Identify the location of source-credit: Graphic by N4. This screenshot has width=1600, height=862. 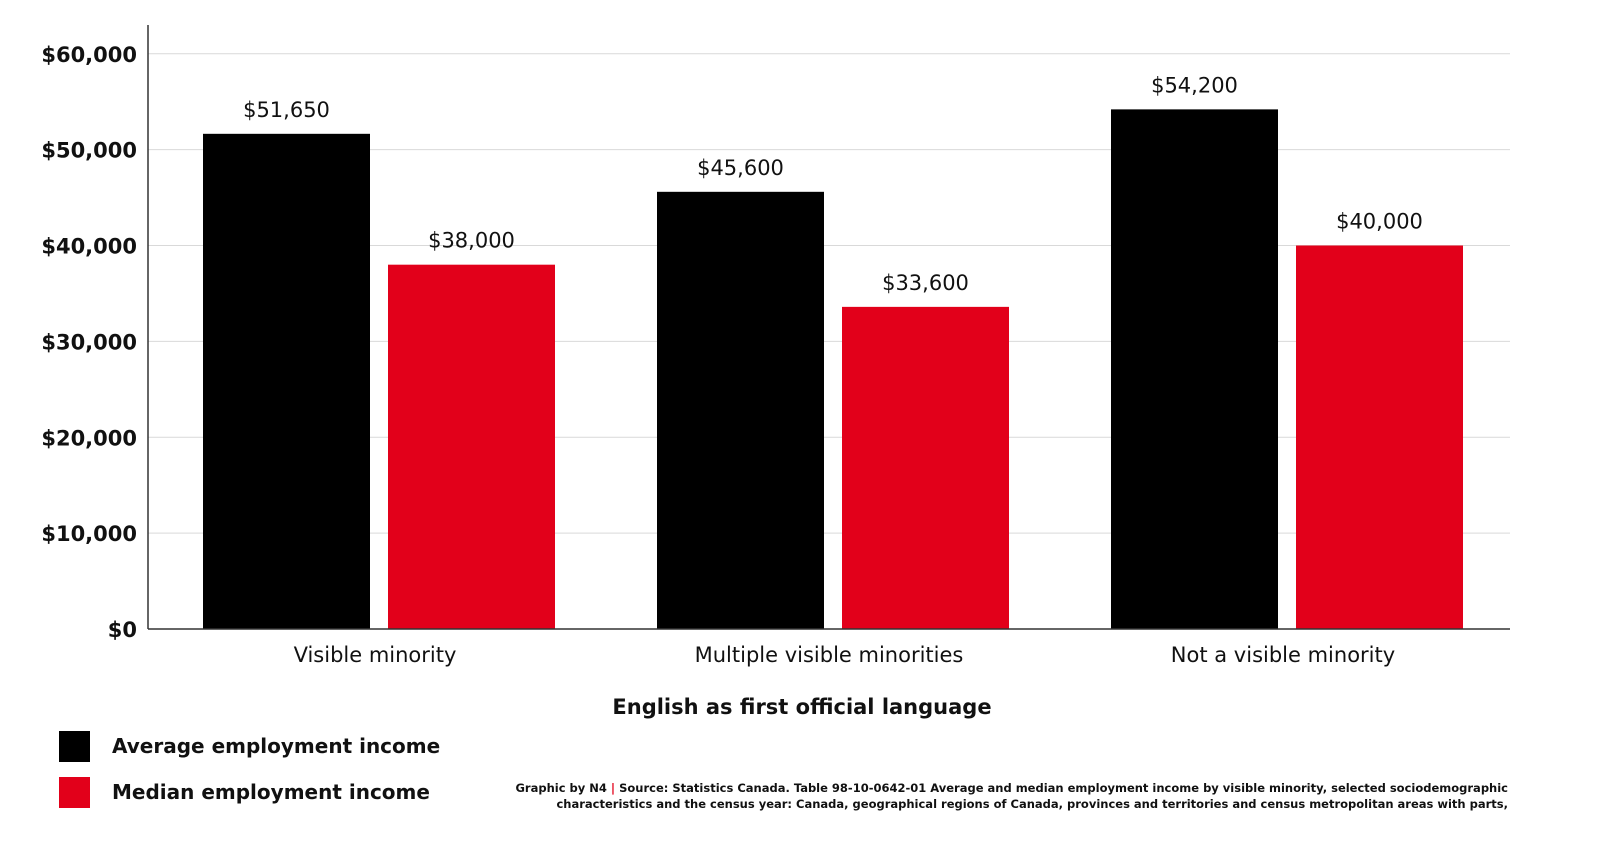
(561, 788).